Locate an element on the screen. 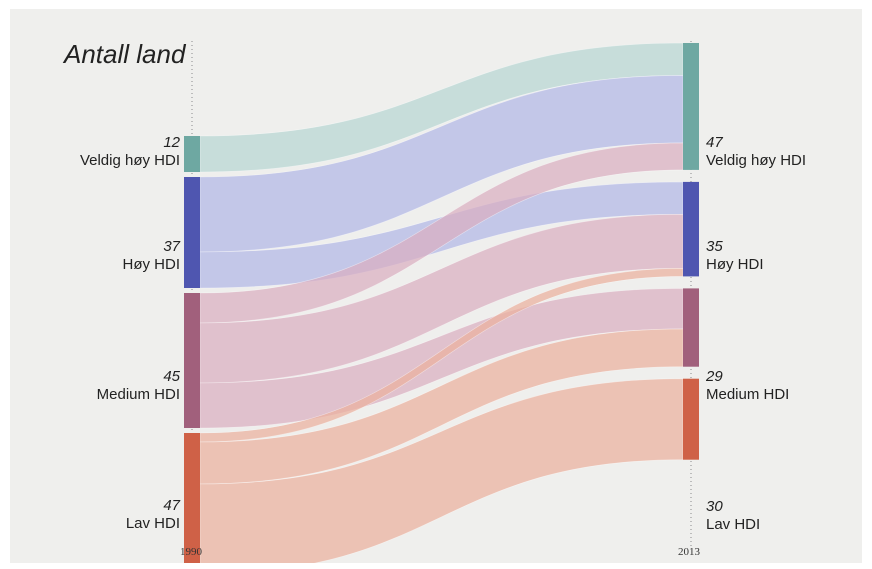 The height and width of the screenshot is (569, 872). chart-title: Antall land is located at coordinates (125, 54).